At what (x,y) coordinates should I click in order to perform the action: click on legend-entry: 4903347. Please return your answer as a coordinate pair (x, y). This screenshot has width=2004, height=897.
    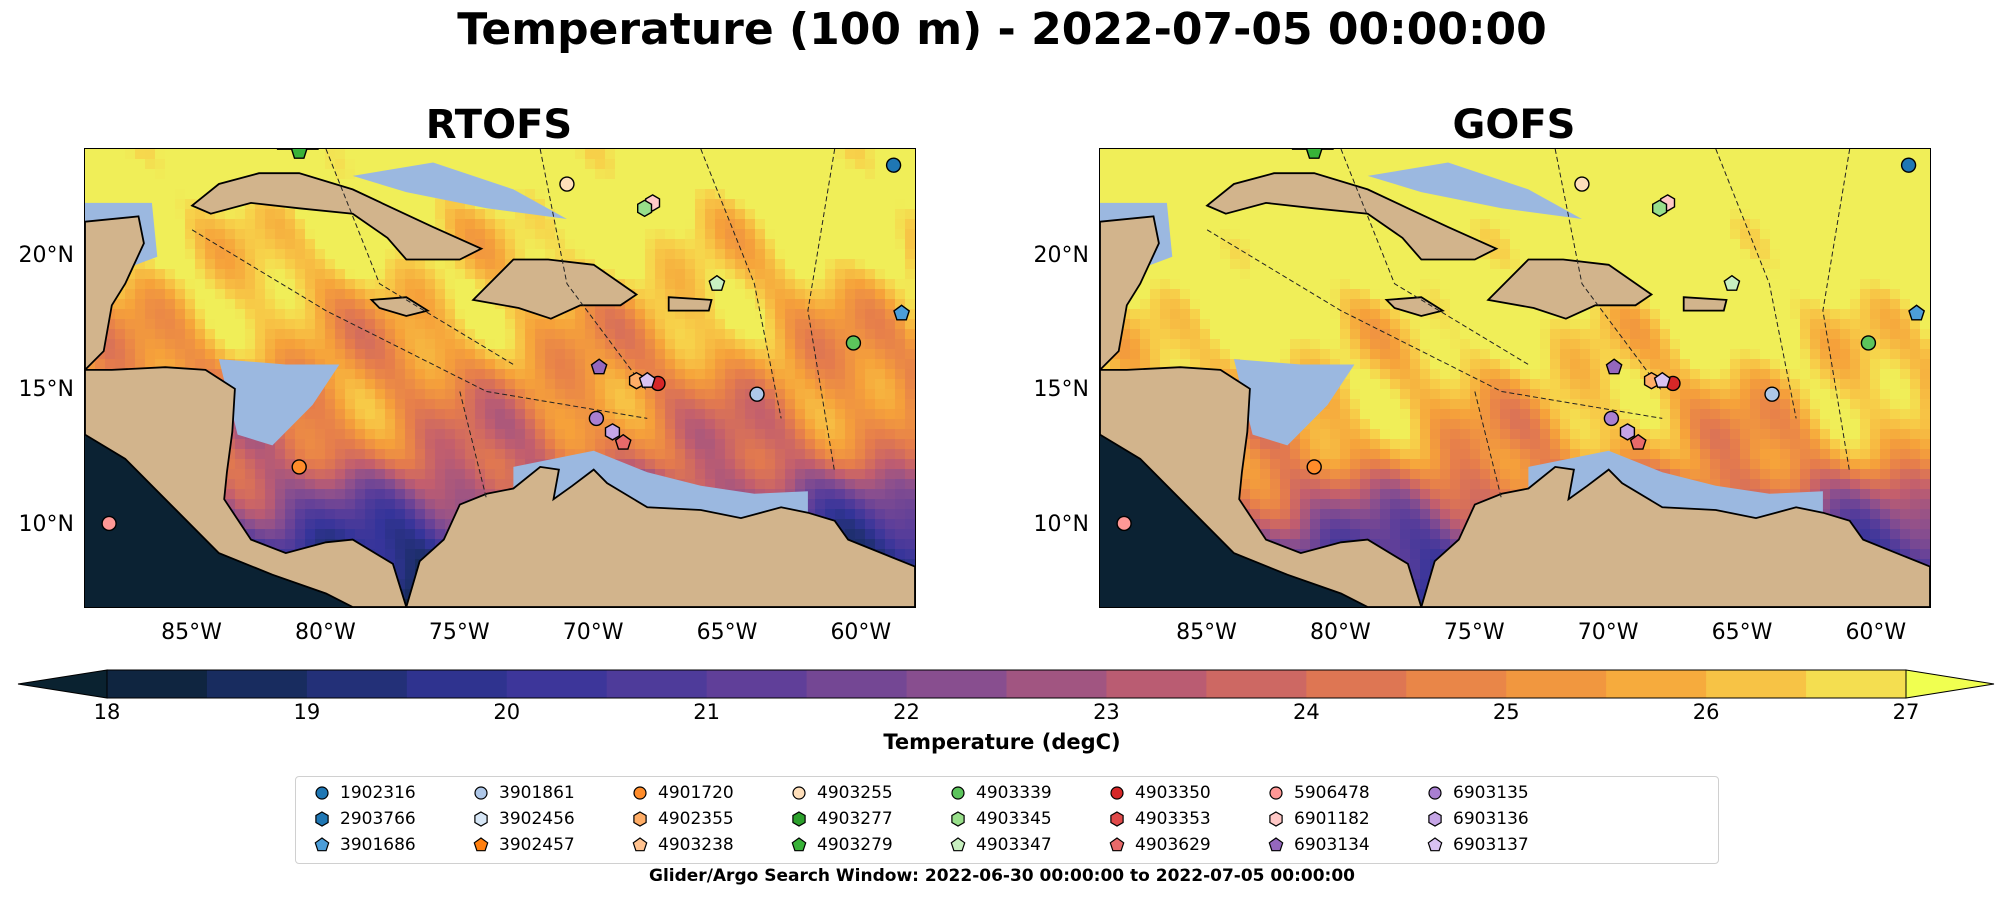
    Looking at the image, I should click on (1001, 845).